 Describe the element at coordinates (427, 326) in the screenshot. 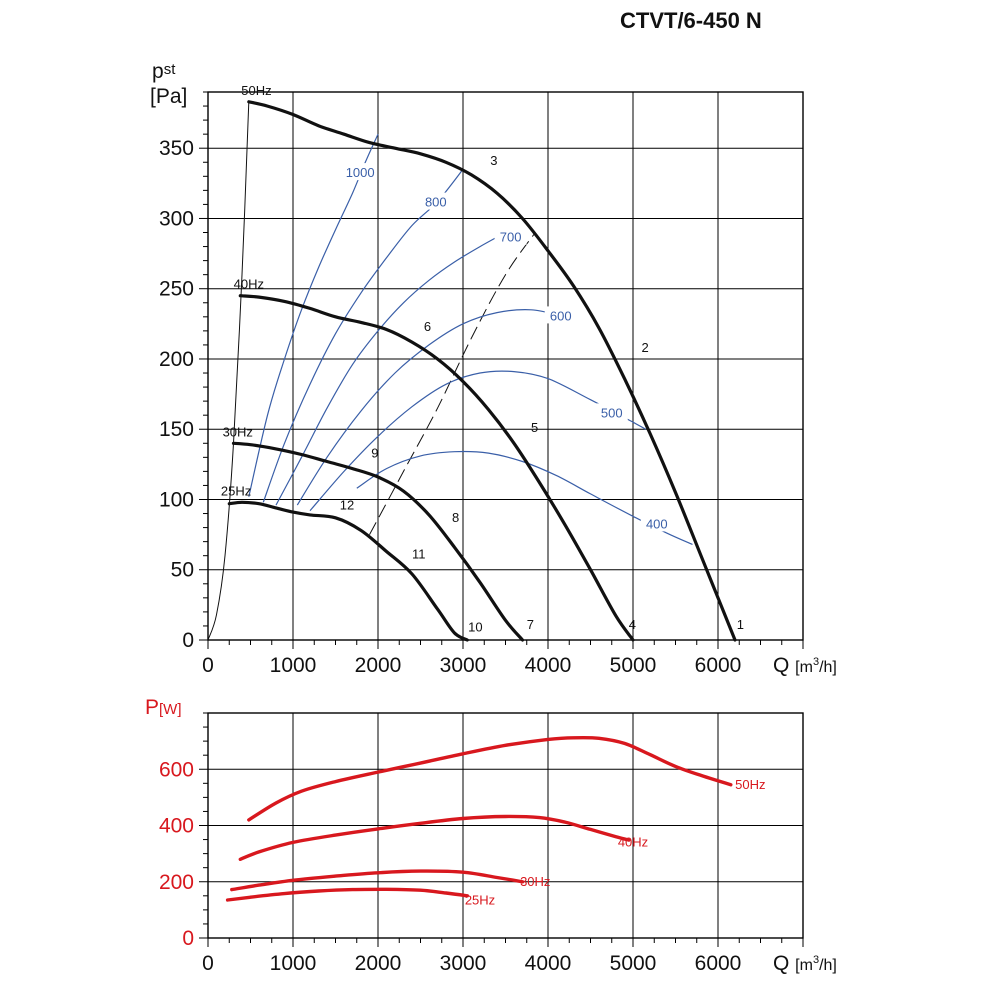

I see `point-label: 6` at that location.